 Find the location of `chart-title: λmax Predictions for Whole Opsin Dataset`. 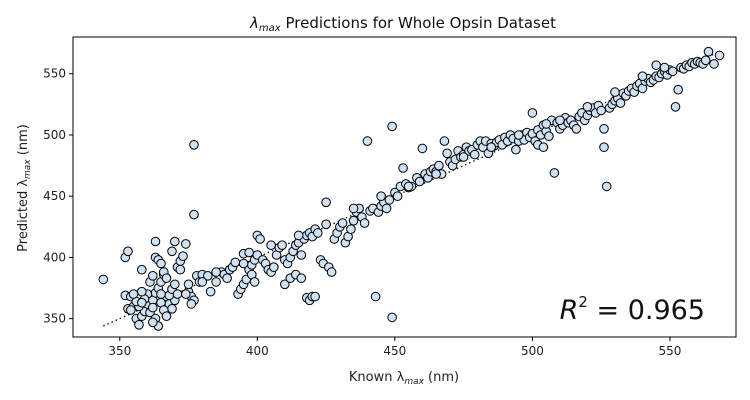

chart-title: λmax Predictions for Whole Opsin Dataset is located at coordinates (402, 24).